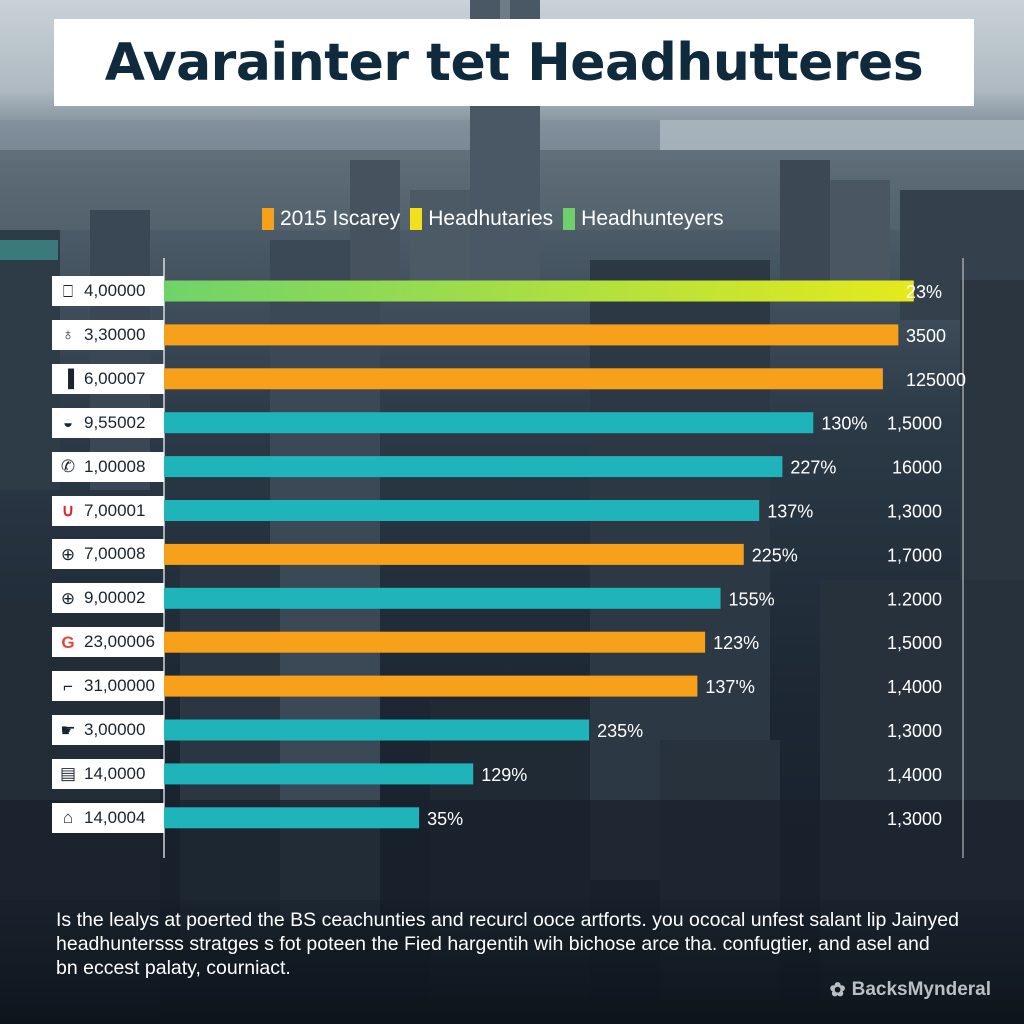 The width and height of the screenshot is (1024, 1024). I want to click on right-value-label-9: 1,5000, so click(914, 643).